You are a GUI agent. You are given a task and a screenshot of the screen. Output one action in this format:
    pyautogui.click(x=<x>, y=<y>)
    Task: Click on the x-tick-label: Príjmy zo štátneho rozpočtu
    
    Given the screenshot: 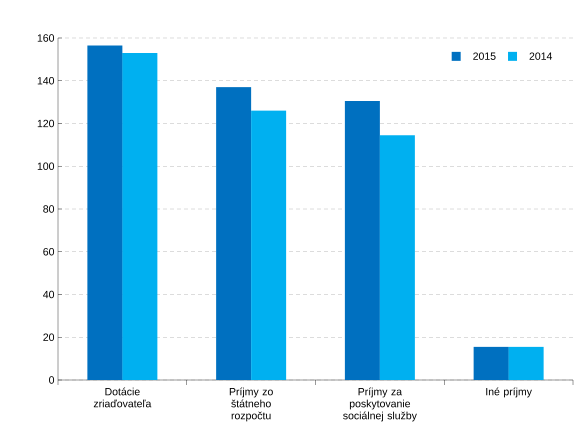 What is the action you would take?
    pyautogui.click(x=251, y=405)
    